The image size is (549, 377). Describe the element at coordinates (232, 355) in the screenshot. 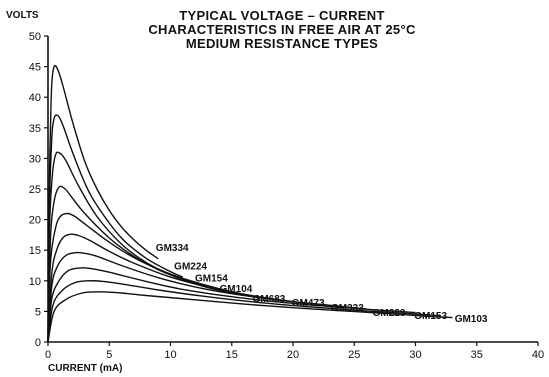

I see `x-tick-label: 15` at that location.